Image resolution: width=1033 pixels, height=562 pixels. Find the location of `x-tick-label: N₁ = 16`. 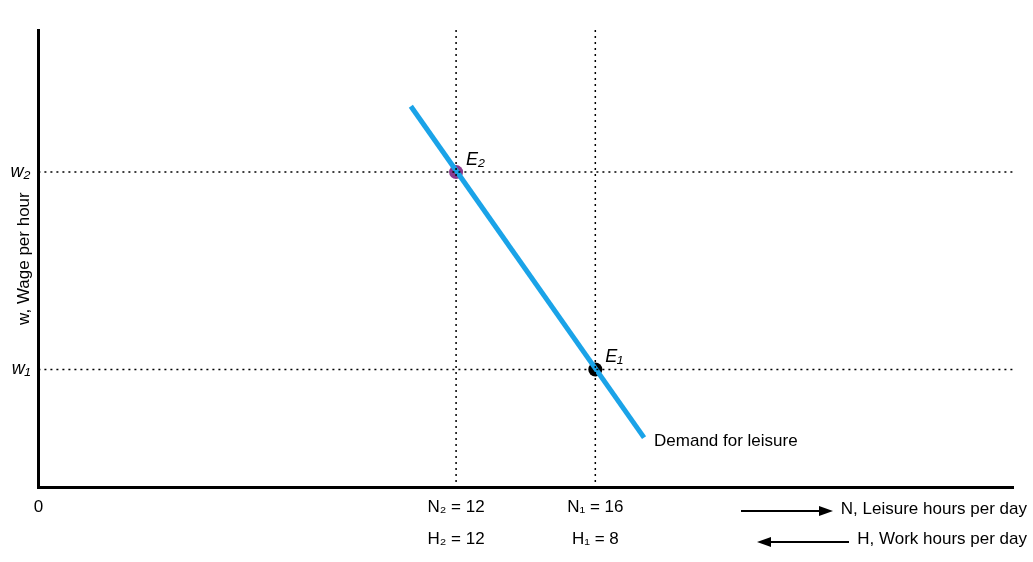

x-tick-label: N₁ = 16 is located at coordinates (595, 507).